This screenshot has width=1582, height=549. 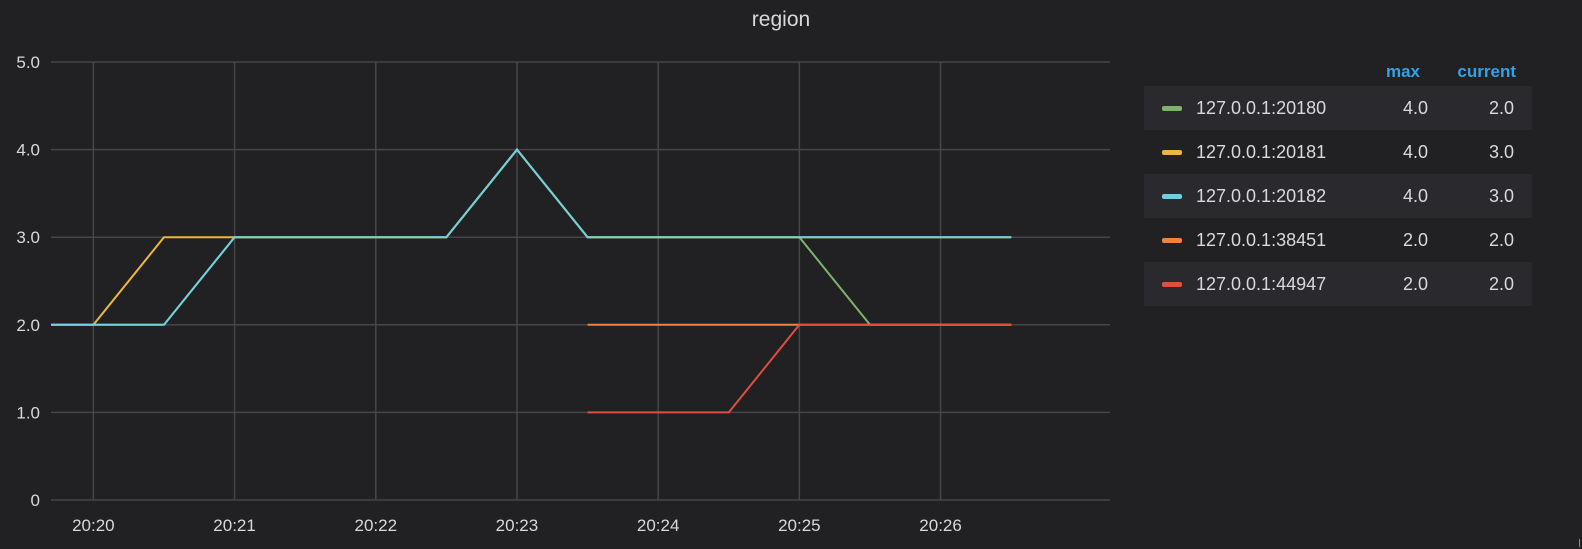 I want to click on x-tick-label: 20:23, so click(x=517, y=525).